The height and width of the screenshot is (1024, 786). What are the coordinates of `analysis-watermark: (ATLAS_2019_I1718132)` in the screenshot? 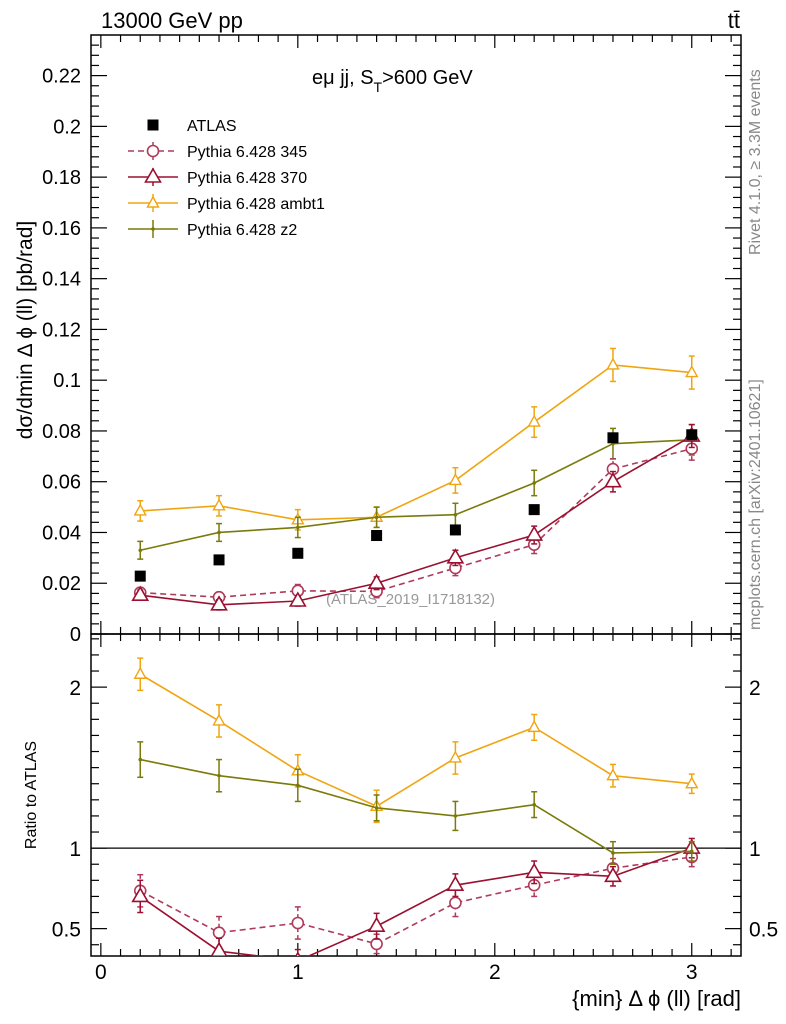 It's located at (410, 599).